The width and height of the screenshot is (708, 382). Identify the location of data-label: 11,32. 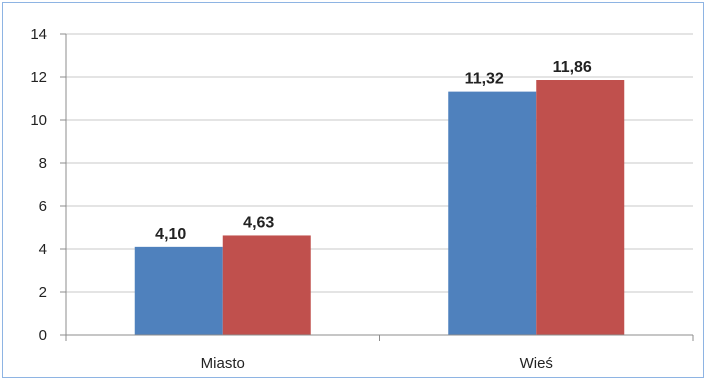
(484, 79).